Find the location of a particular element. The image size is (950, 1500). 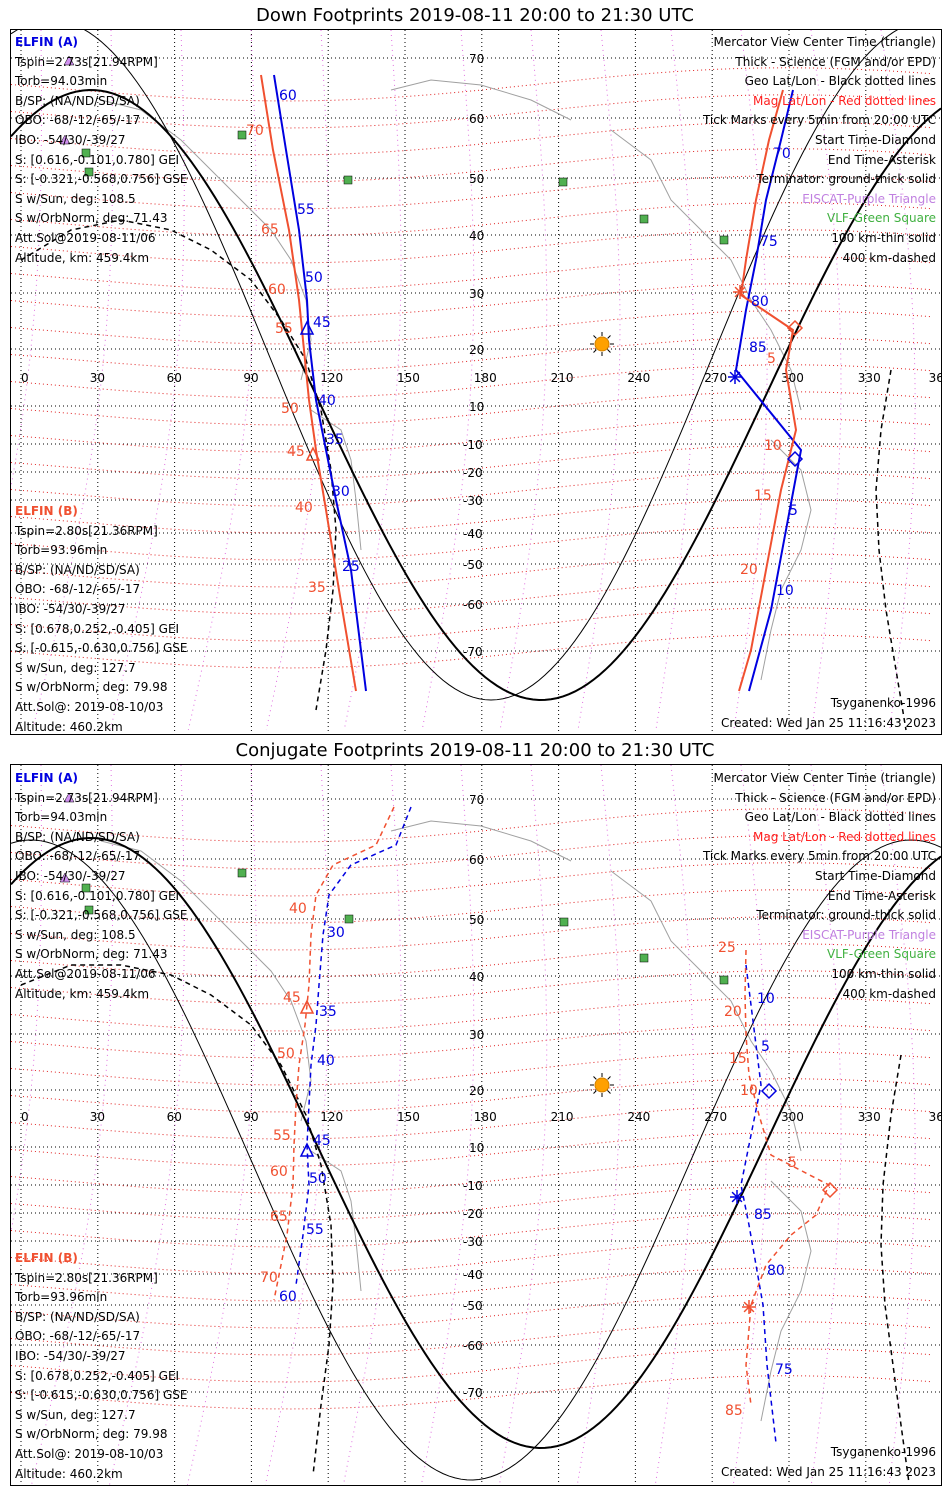

info-line: Att.Sol@: 2019-08-10/03 is located at coordinates (89, 1453).